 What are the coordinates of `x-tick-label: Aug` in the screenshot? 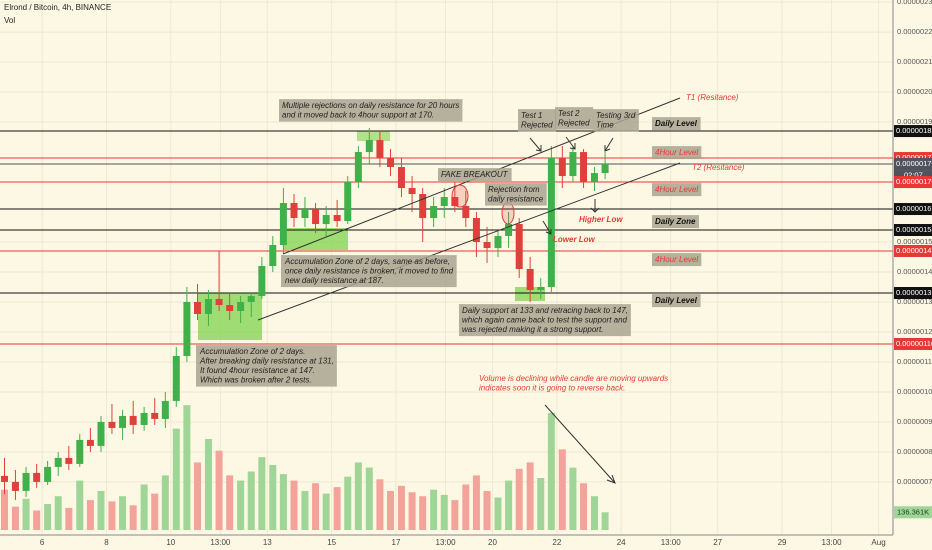 It's located at (878, 542).